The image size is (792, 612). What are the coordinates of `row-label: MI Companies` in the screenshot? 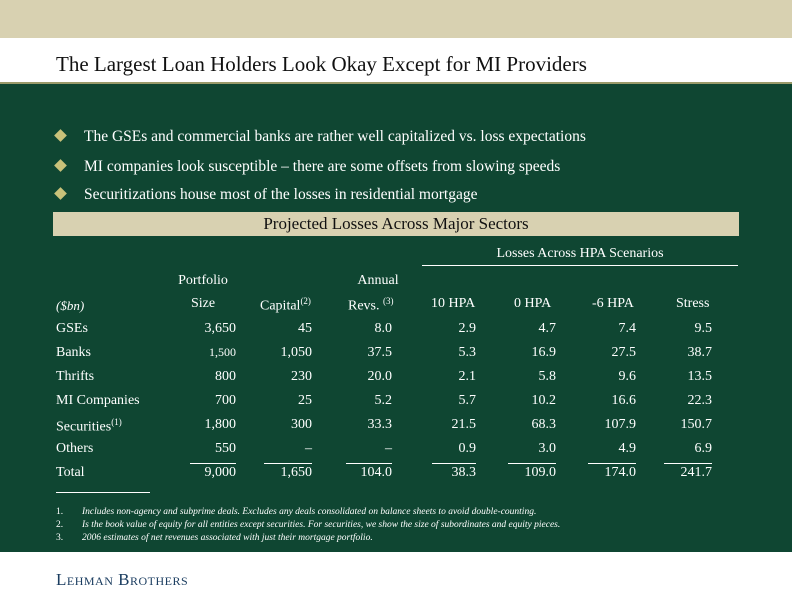 It's located at (98, 401).